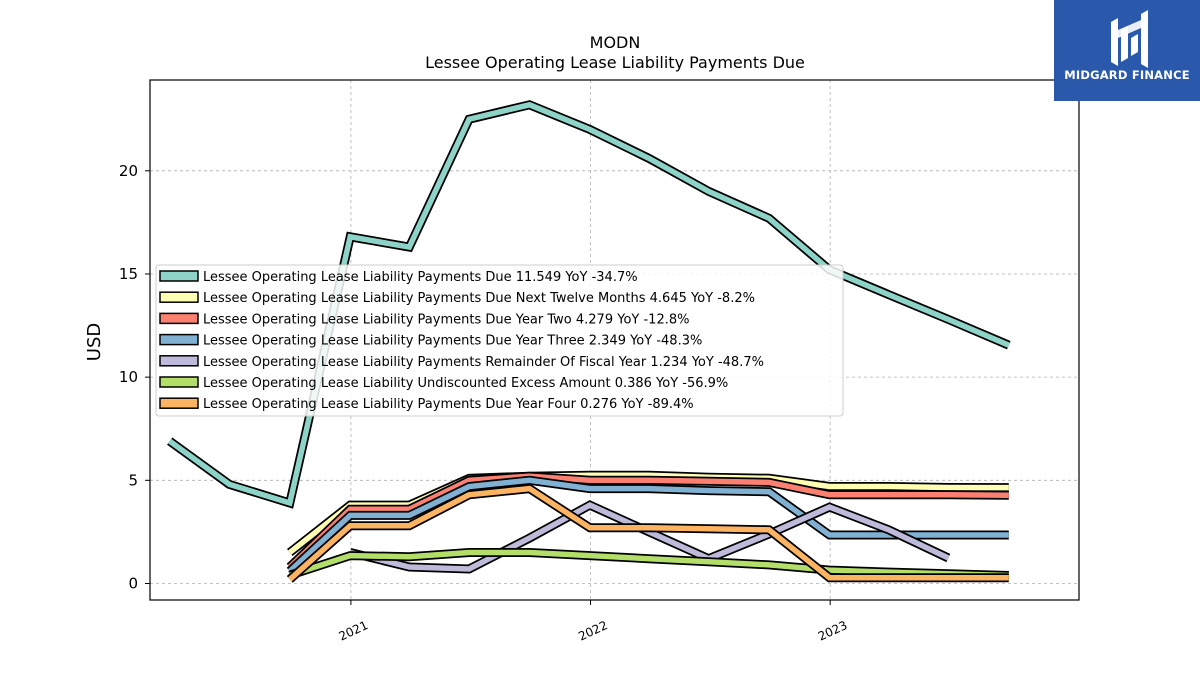 This screenshot has height=675, width=1200. I want to click on midgard-logo-icon, so click(1129, 39).